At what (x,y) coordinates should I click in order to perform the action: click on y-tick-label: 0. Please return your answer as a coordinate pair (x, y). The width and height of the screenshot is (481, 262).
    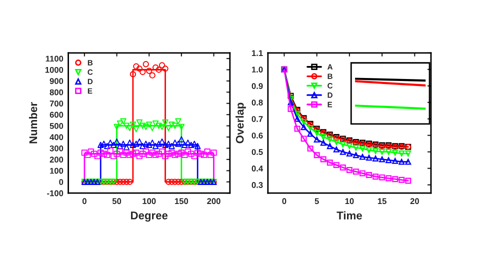
    Looking at the image, I should click on (61, 182).